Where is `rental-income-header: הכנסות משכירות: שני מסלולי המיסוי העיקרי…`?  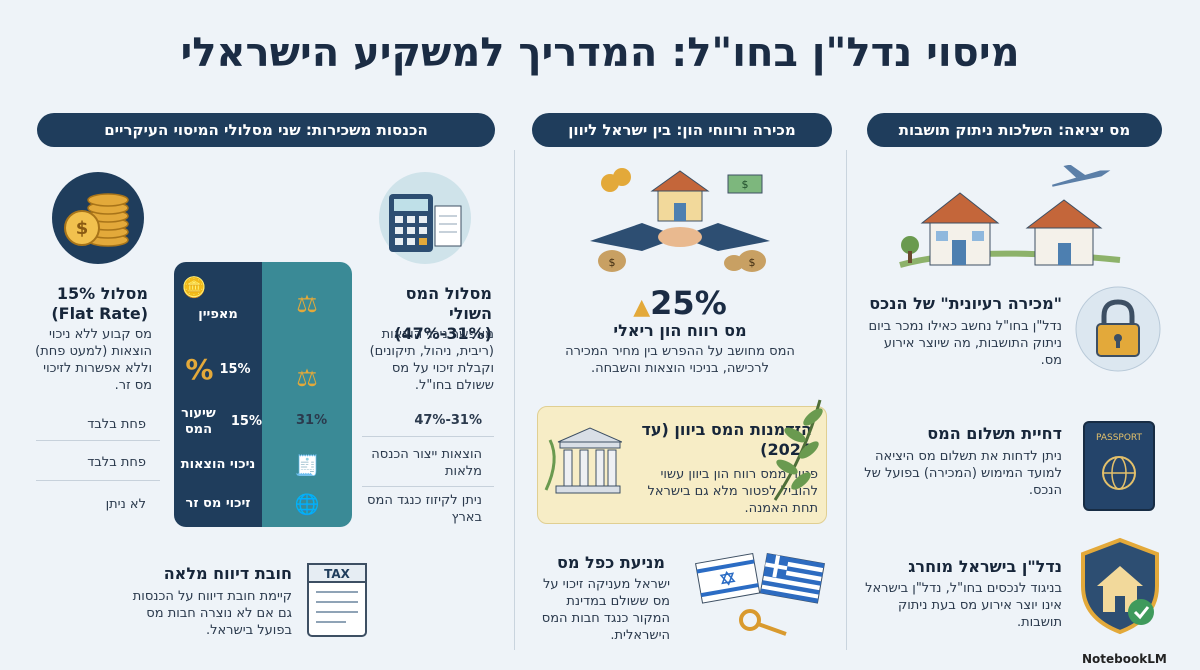
rental-income-header: הכנסות משכירות: שני מסלולי המיסוי העיקרי… is located at coordinates (266, 130).